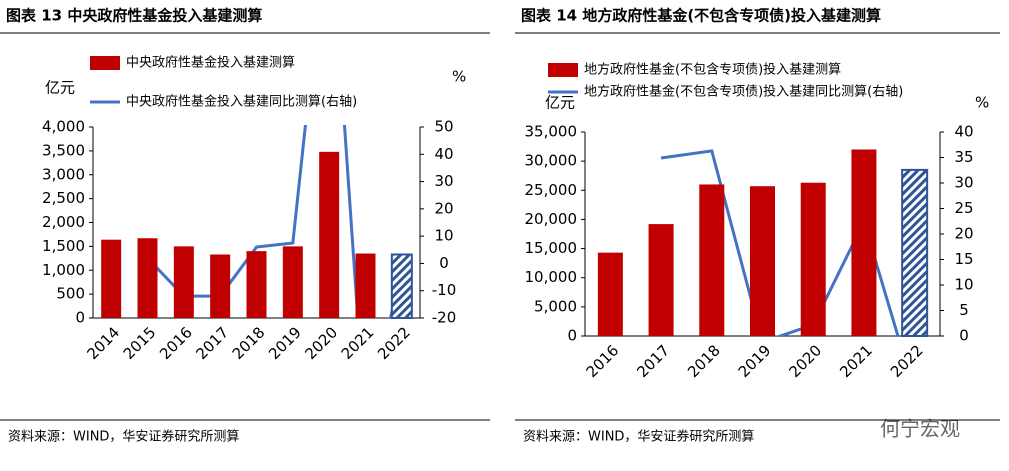 This screenshot has width=1009, height=471. Describe the element at coordinates (712, 70) in the screenshot. I see `legend-label: 地方政府性基金(不包含专项债)投入基建测算` at that location.